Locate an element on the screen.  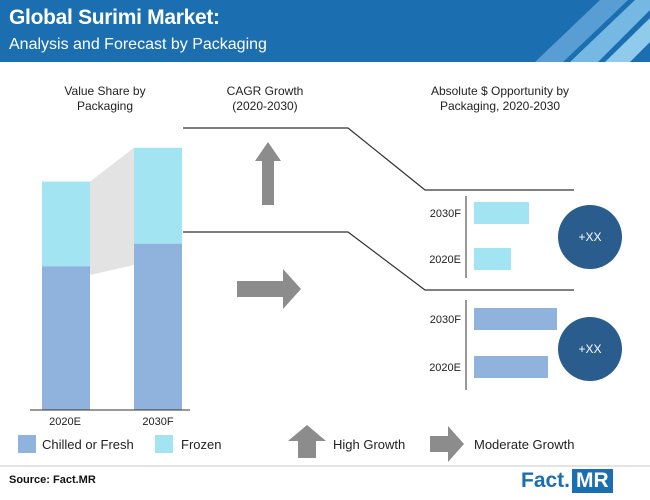
legend-swatch-chilled is located at coordinates (27, 444).